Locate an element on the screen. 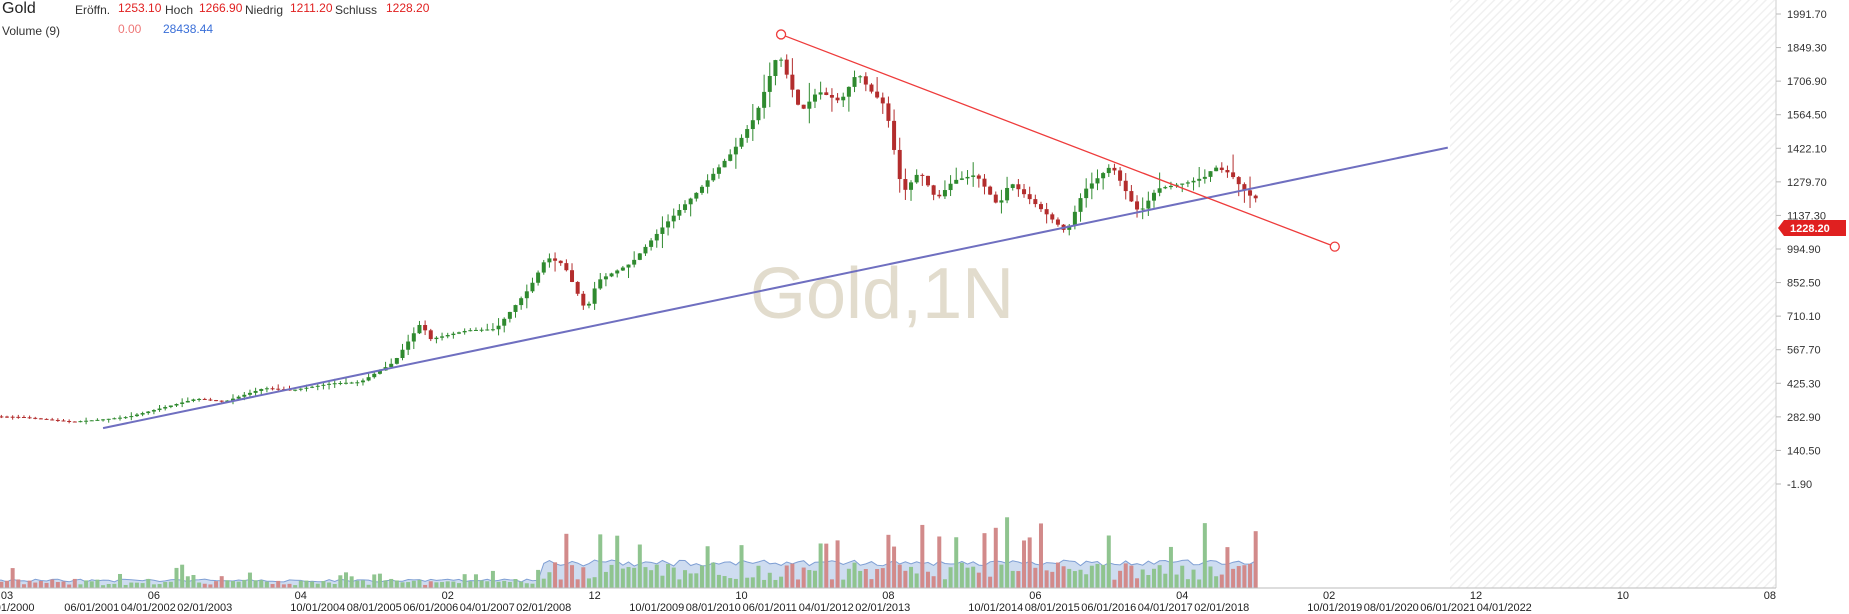 This screenshot has height=614, width=1849. x-tick-bottom: 08/01/2015 is located at coordinates (1052, 608).